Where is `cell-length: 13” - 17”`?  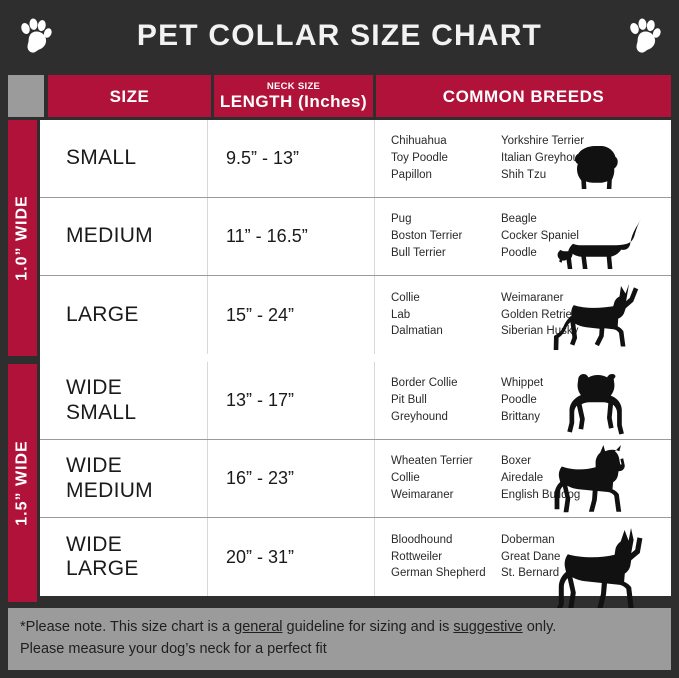
cell-length: 13” - 17” is located at coordinates (291, 400).